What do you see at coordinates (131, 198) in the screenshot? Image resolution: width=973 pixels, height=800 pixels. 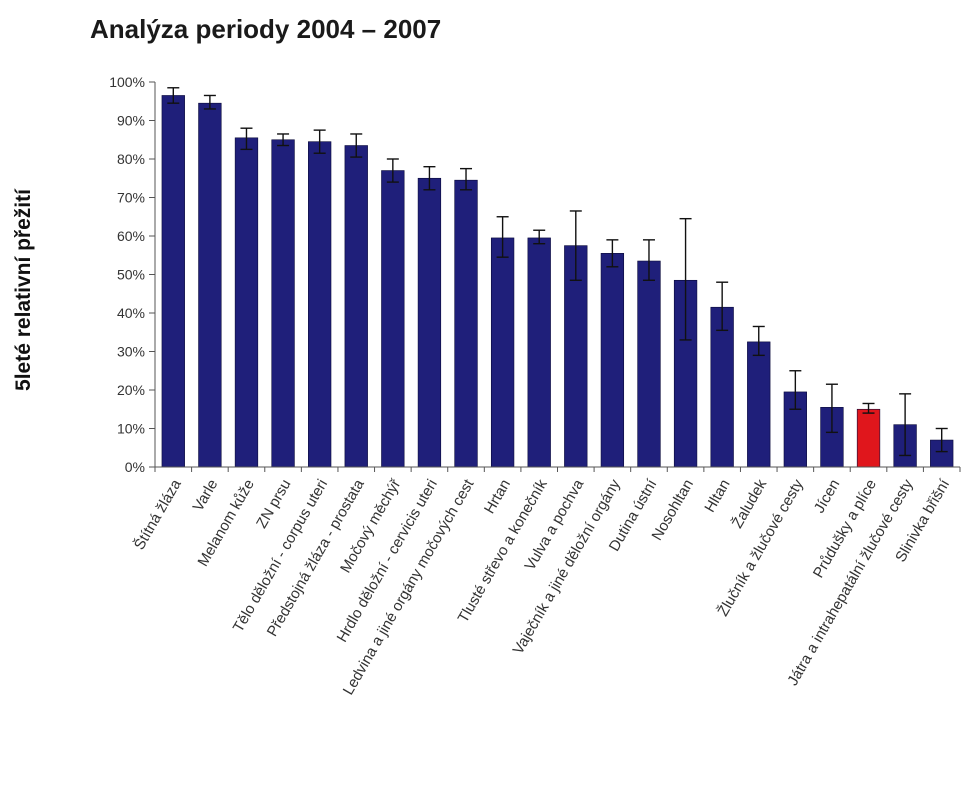 I see `y-tick-label: 70%` at bounding box center [131, 198].